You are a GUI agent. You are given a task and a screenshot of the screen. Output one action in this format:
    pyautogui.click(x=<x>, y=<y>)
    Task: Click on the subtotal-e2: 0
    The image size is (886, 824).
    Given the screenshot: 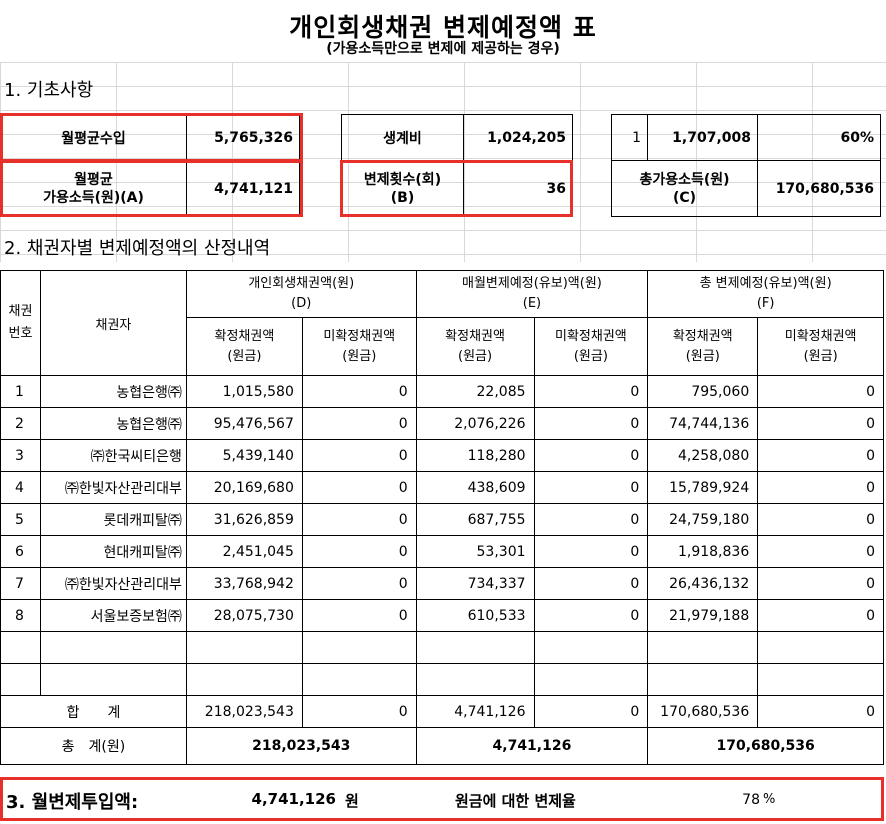 What is the action you would take?
    pyautogui.click(x=591, y=711)
    